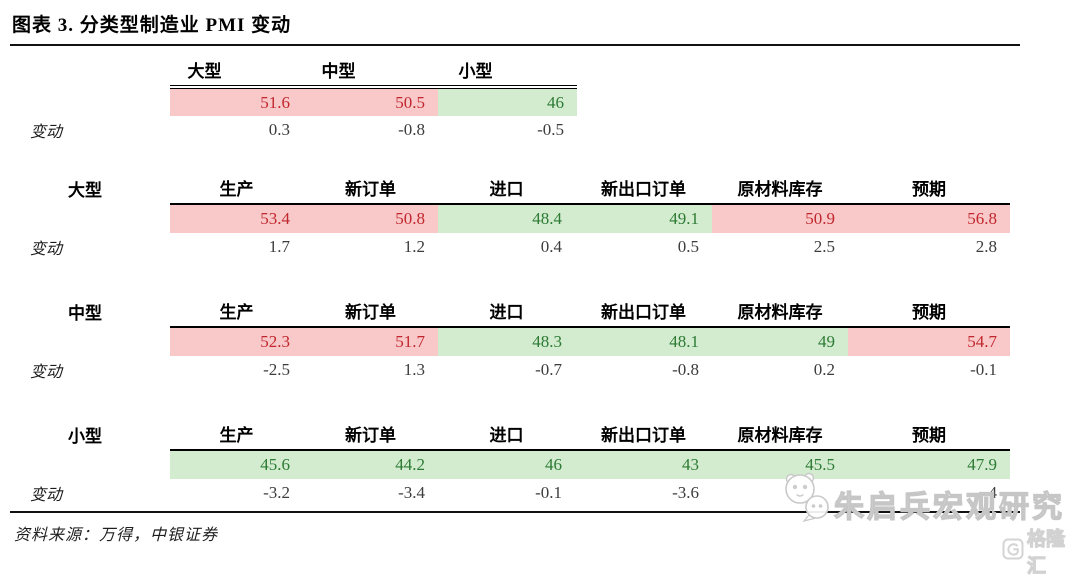 This screenshot has width=1080, height=578. I want to click on pmi-value-cell: 49, so click(780, 341).